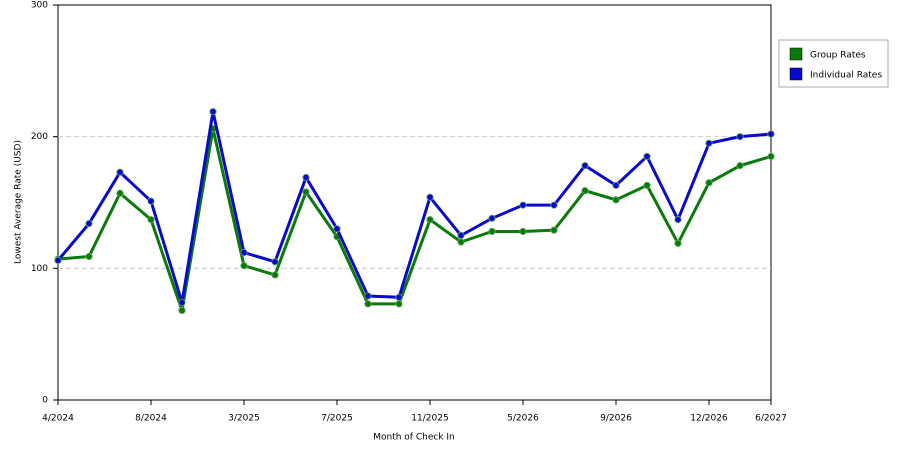 The image size is (900, 454). Describe the element at coordinates (523, 419) in the screenshot. I see `x-tick-label: 5/2026` at that location.